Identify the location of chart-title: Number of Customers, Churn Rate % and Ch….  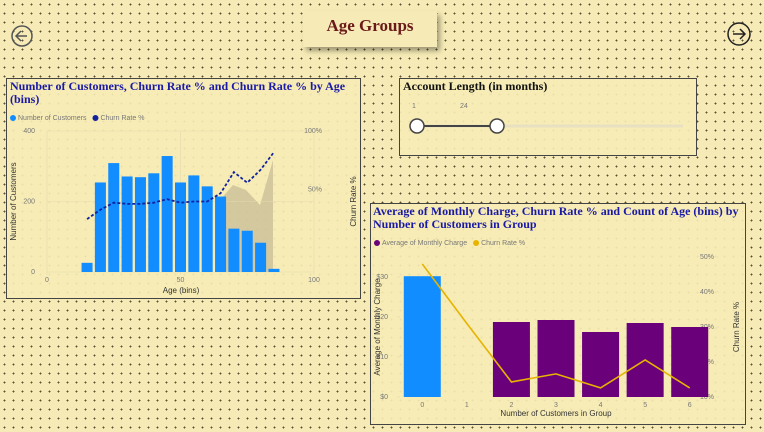
(178, 92).